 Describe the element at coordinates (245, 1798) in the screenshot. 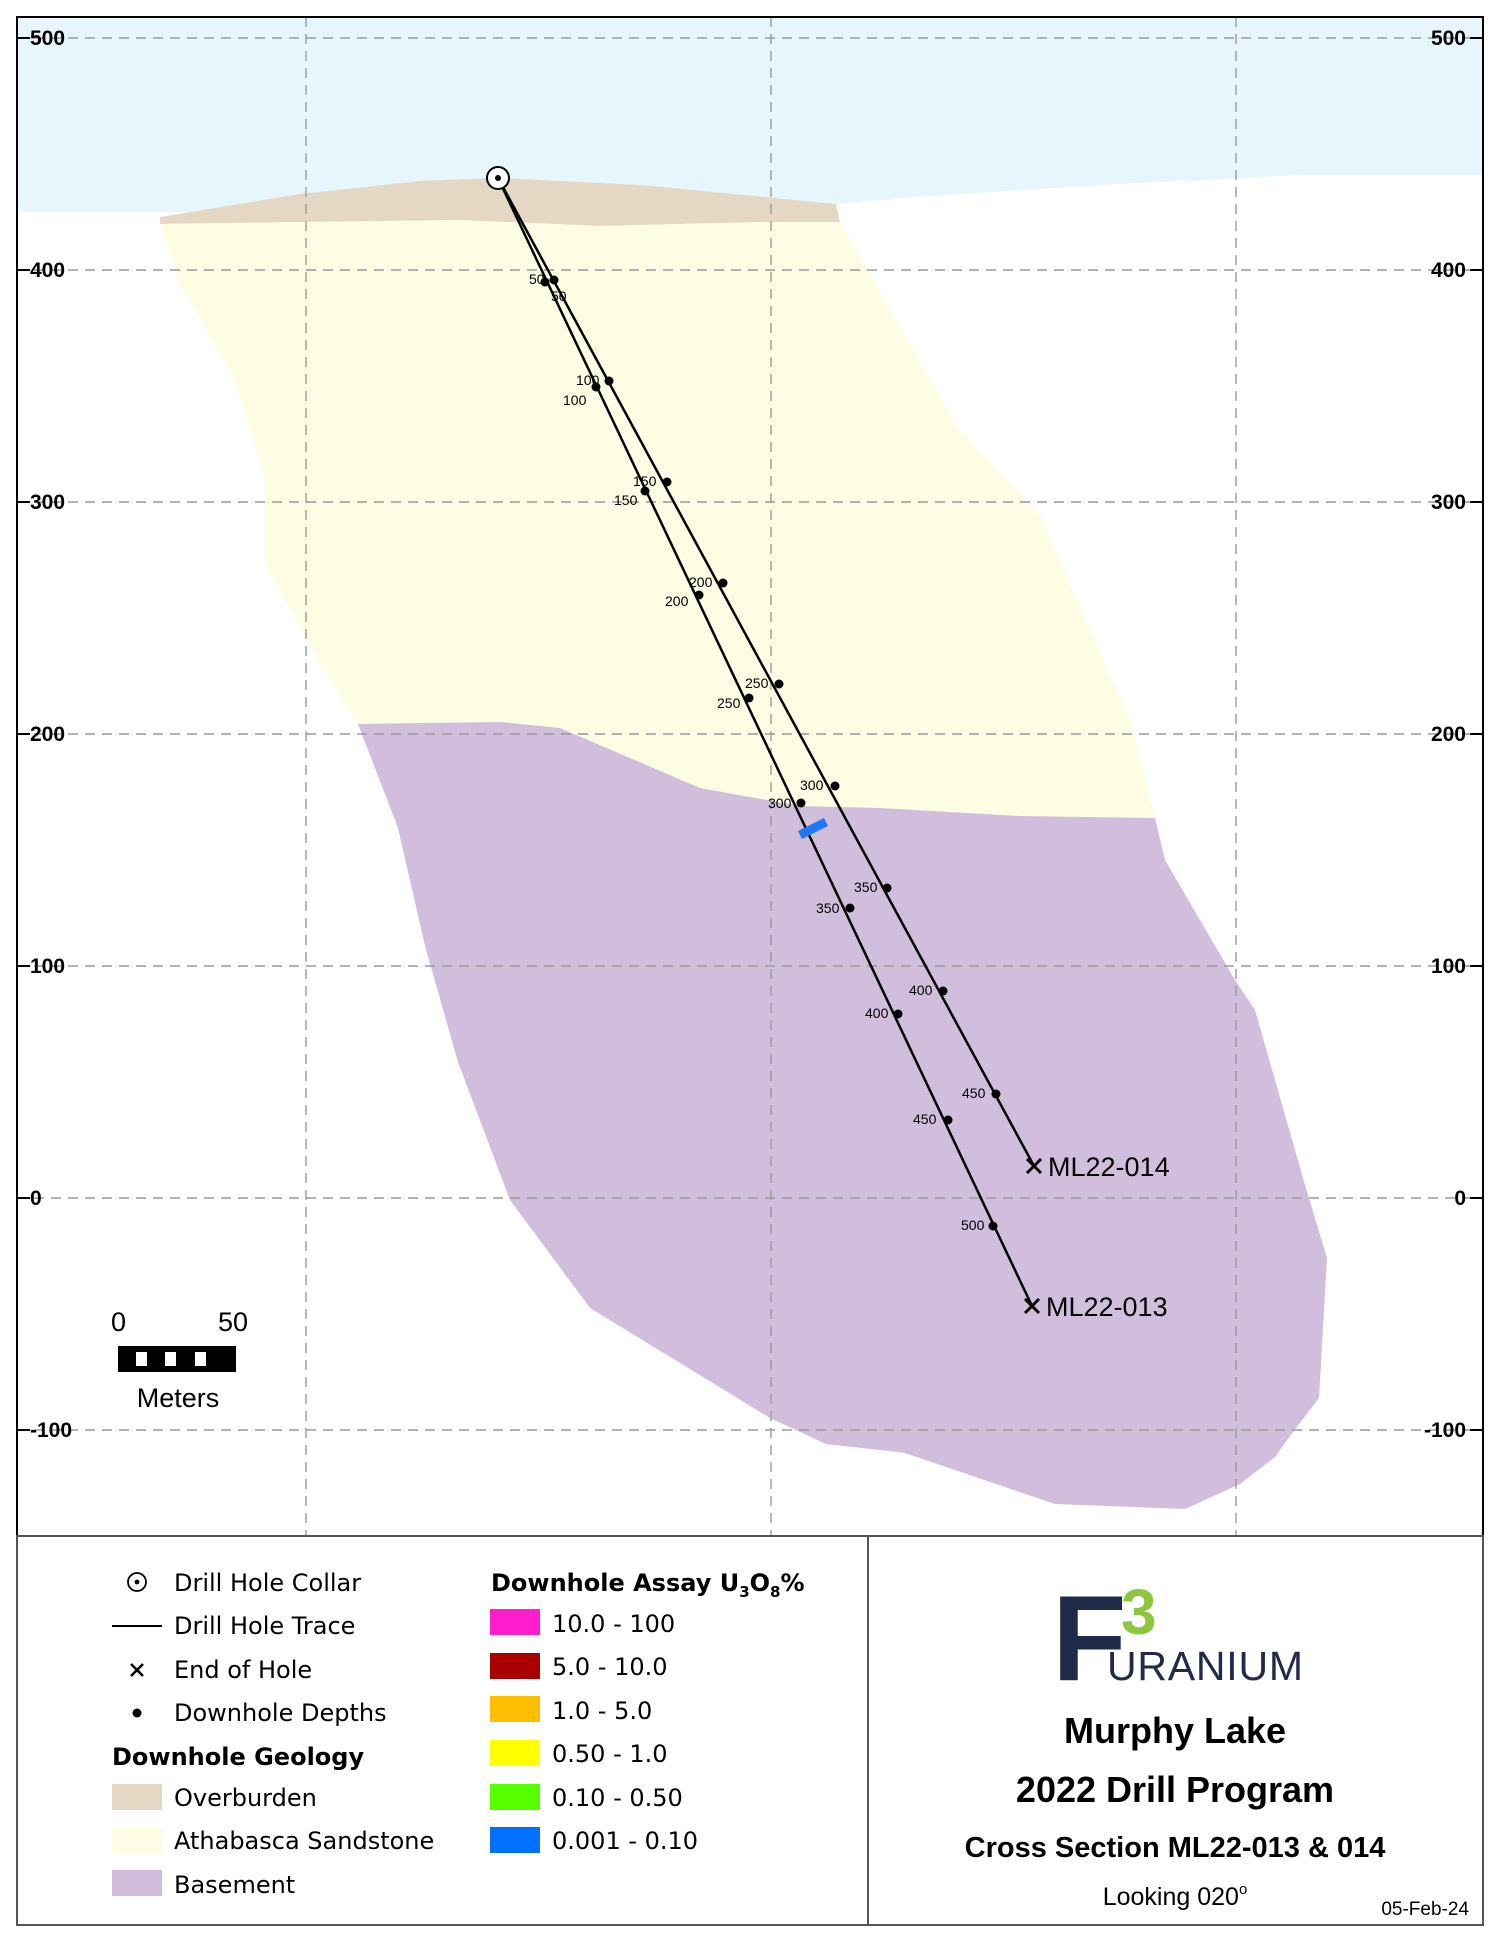

I see `legend-label-overburden: Overburden` at that location.